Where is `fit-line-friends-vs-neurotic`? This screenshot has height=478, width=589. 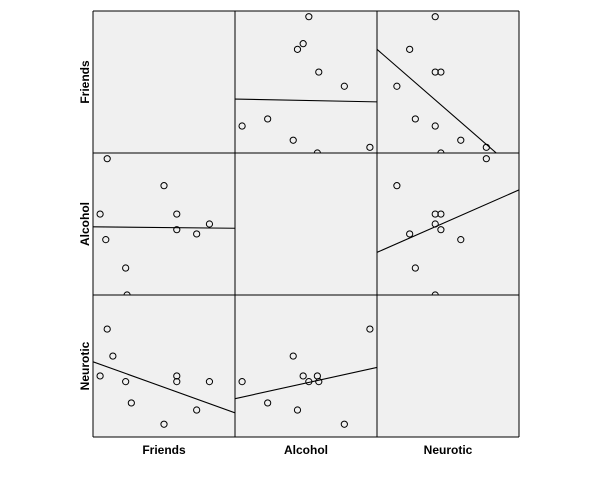
fit-line-friends-vs-neurotic is located at coordinates (437, 100).